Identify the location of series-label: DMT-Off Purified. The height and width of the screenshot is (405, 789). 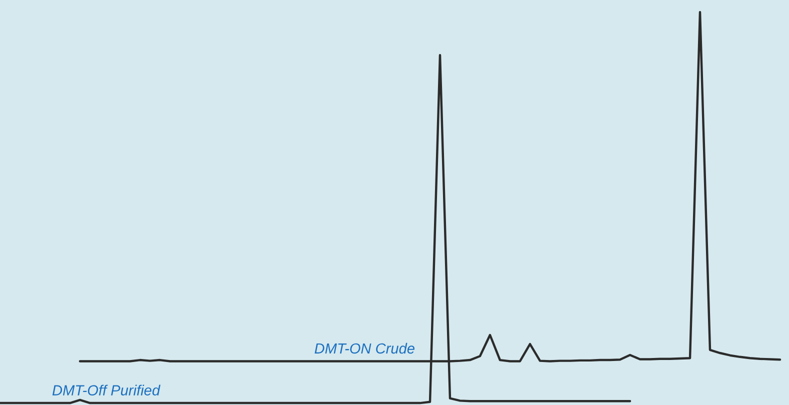
(106, 390).